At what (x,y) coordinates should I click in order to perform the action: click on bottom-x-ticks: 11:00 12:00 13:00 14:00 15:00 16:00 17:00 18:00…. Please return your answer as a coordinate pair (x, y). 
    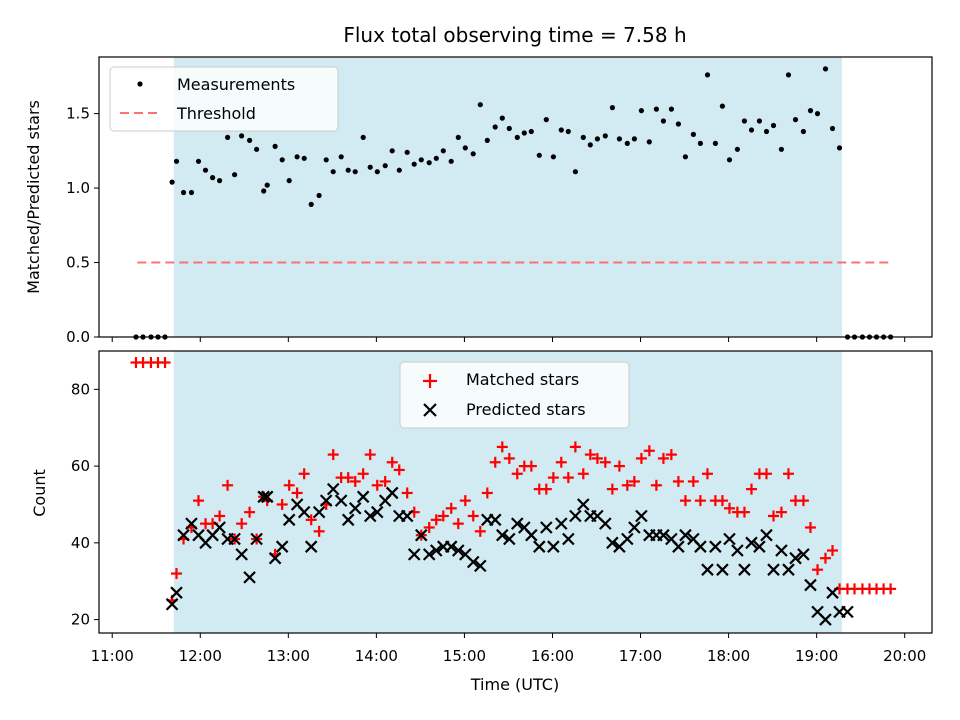
    Looking at the image, I should click on (508, 649).